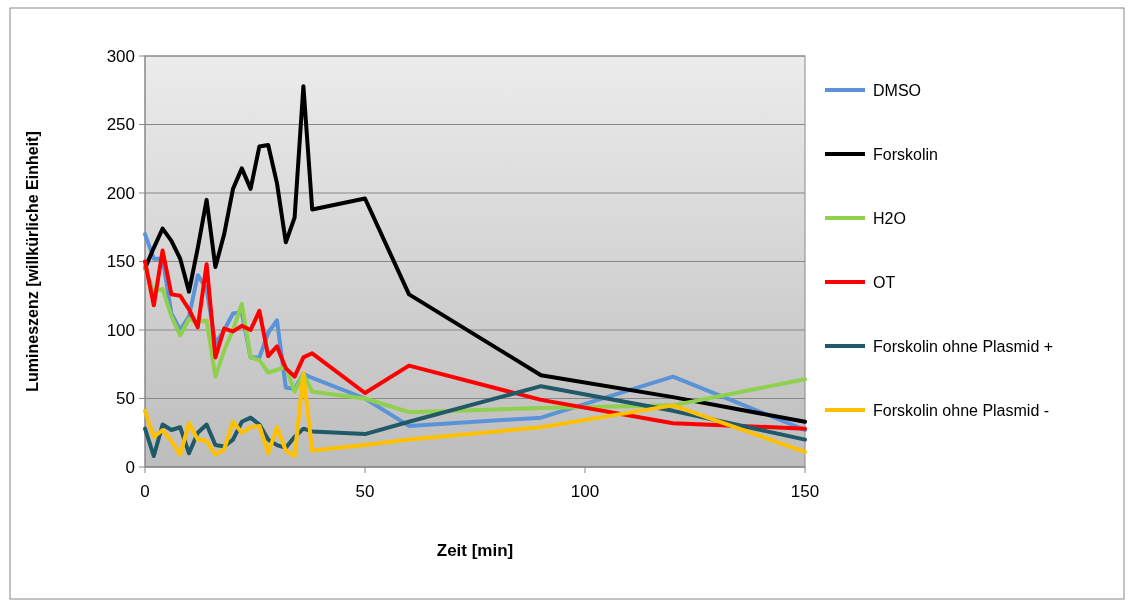 This screenshot has width=1134, height=601. Describe the element at coordinates (963, 346) in the screenshot. I see `legend-label: Forskolin ohne Plasmid +` at that location.